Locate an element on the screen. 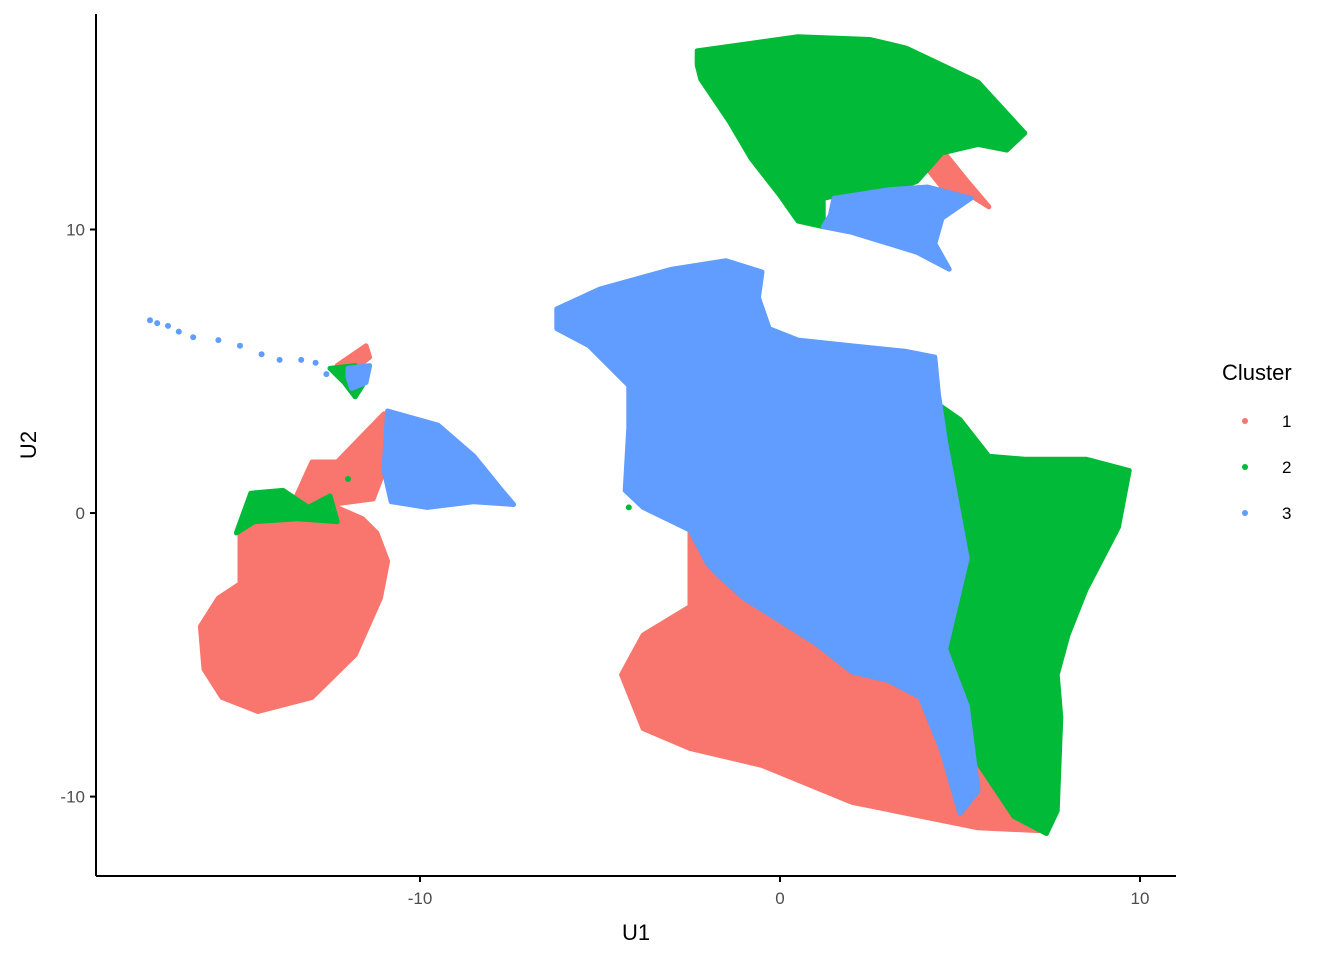 This screenshot has height=960, width=1344. y-tick-label: -10 is located at coordinates (72, 797).